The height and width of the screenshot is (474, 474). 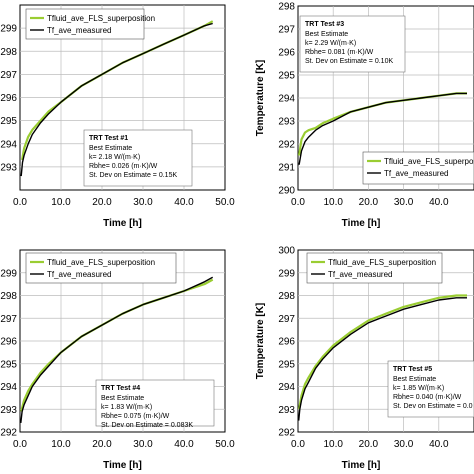 What do you see at coordinates (412, 369) in the screenshot?
I see `annotation-title: TRT Test #5` at bounding box center [412, 369].